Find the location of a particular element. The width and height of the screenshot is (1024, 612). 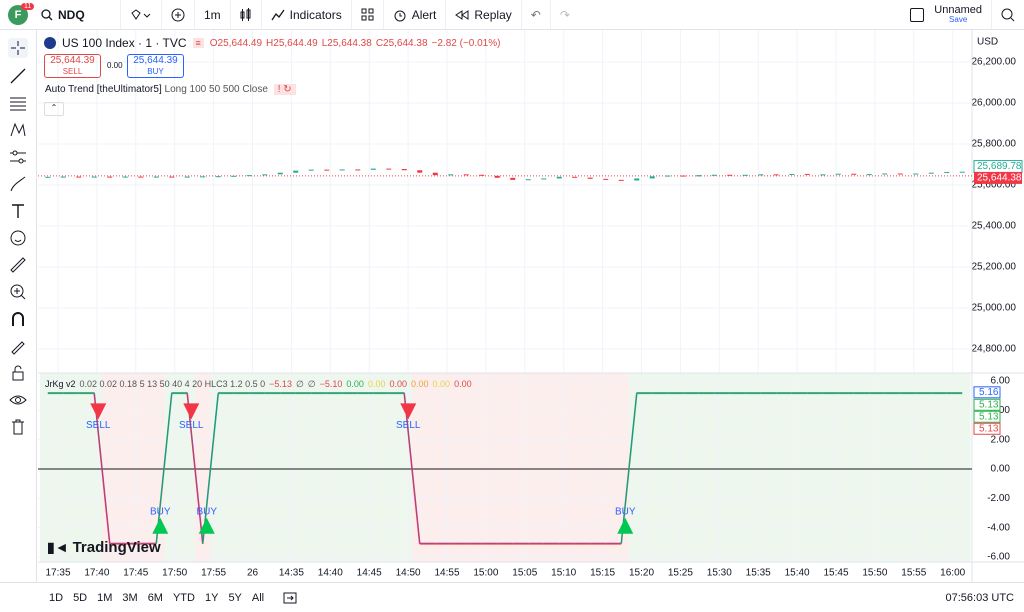

date-range-icon is located at coordinates (291, 598).